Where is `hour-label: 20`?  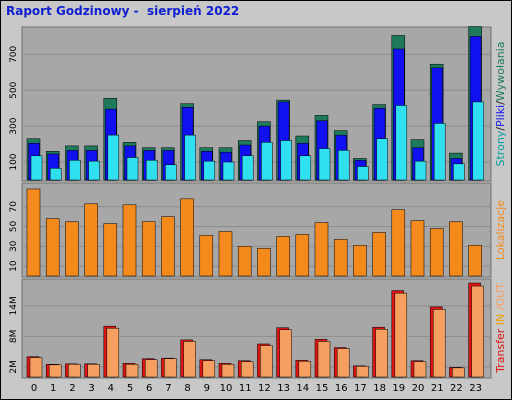 hour-label: 20 is located at coordinates (418, 388).